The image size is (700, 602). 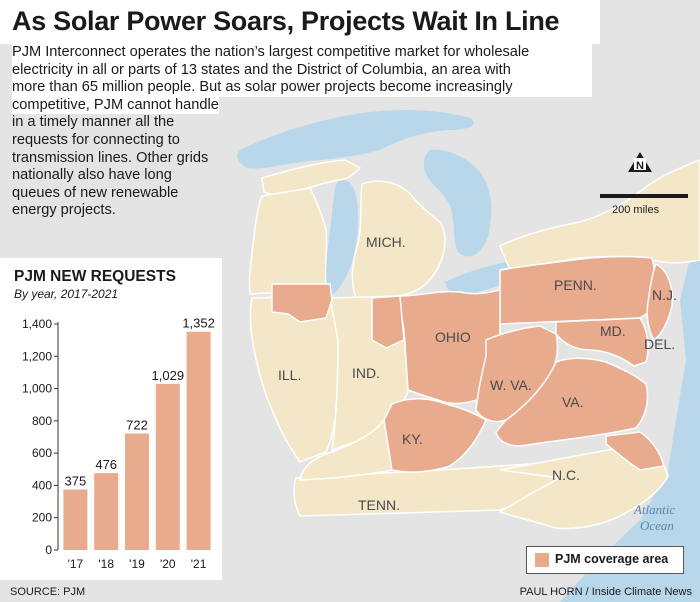 What do you see at coordinates (93, 122) in the screenshot?
I see `intro-line: in a timely manner all the` at bounding box center [93, 122].